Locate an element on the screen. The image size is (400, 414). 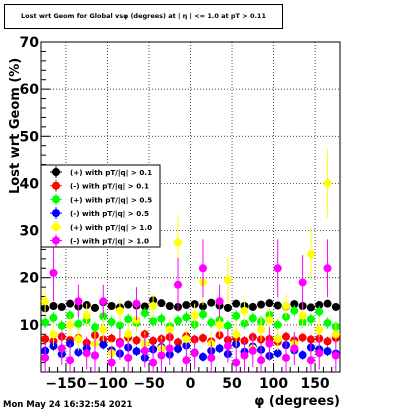
legend-label: (+) with pT/|q| > 1.0 is located at coordinates (111, 228).